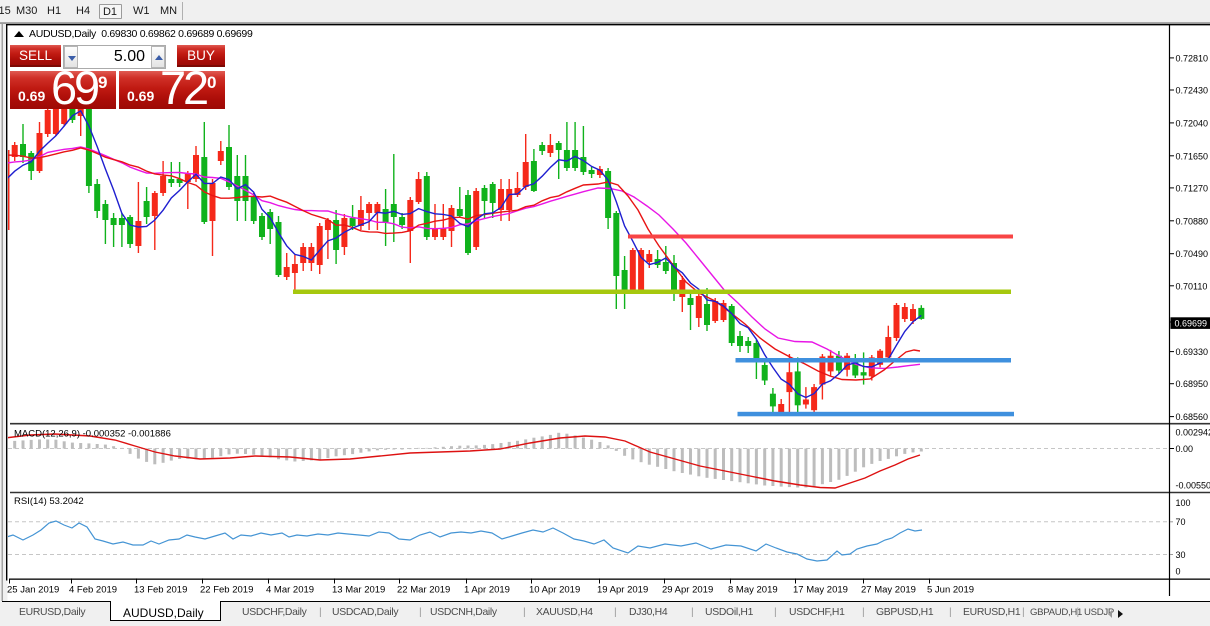 This screenshot has width=1210, height=626. I want to click on svg-text: 0.72430, so click(1192, 91).